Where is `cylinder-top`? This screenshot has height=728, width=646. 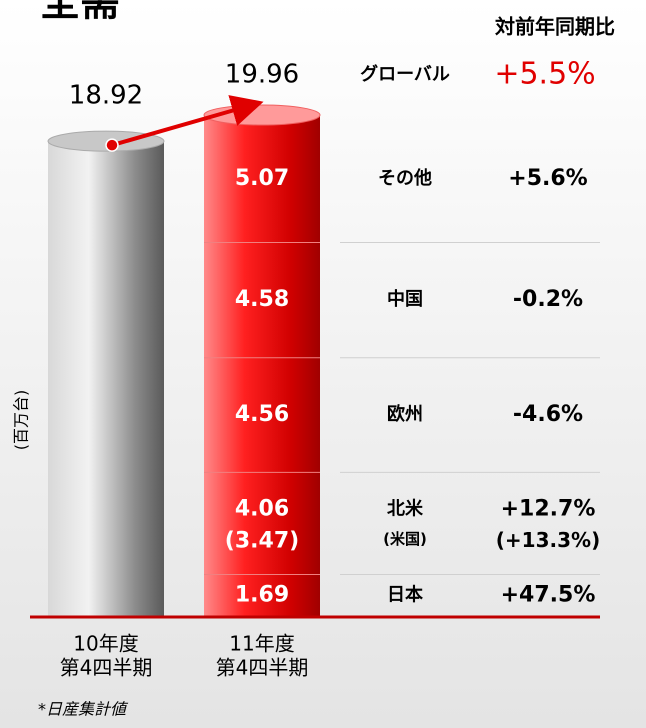 cylinder-top is located at coordinates (106, 141).